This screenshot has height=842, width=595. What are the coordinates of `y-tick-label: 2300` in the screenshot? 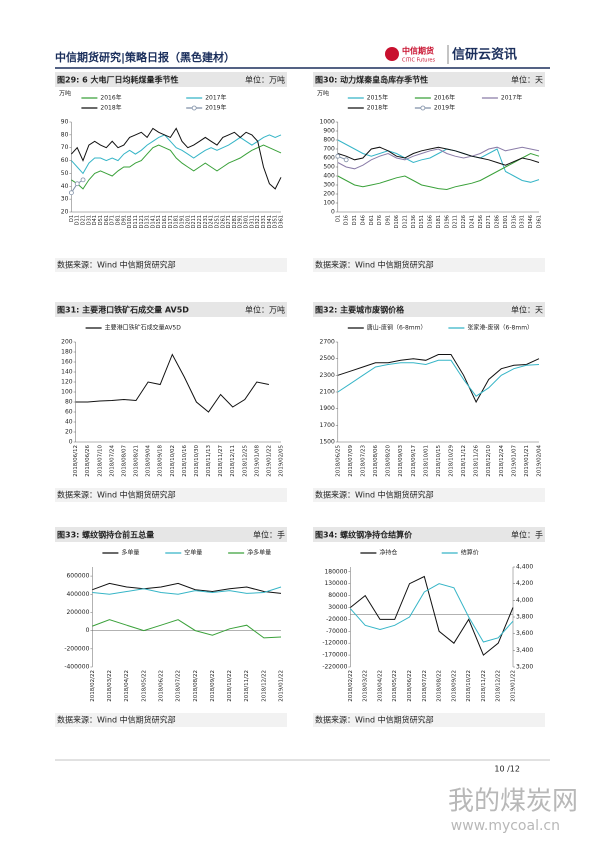 It's located at (327, 375).